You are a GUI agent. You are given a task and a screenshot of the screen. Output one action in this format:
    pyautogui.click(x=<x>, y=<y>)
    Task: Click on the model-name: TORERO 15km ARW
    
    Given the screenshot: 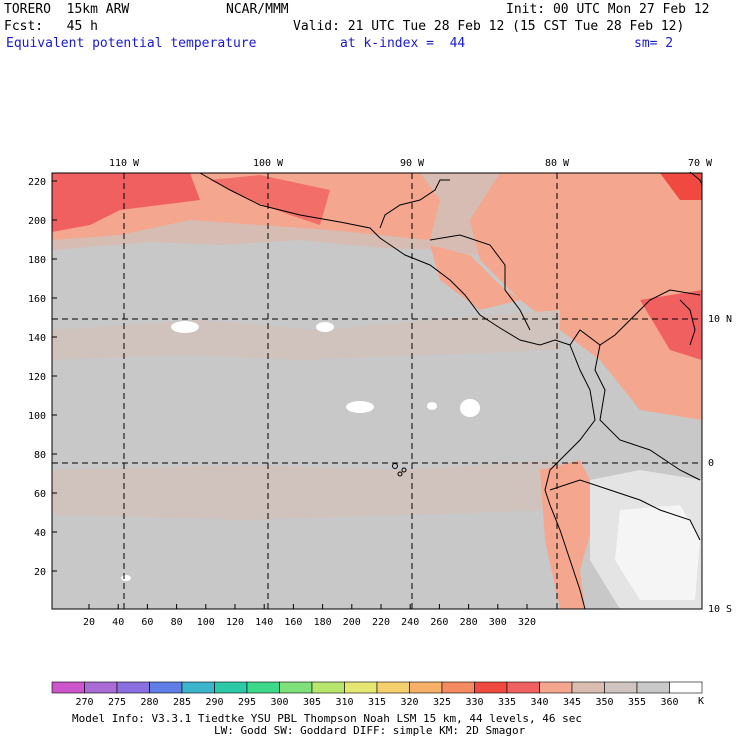 What is the action you would take?
    pyautogui.click(x=67, y=9)
    